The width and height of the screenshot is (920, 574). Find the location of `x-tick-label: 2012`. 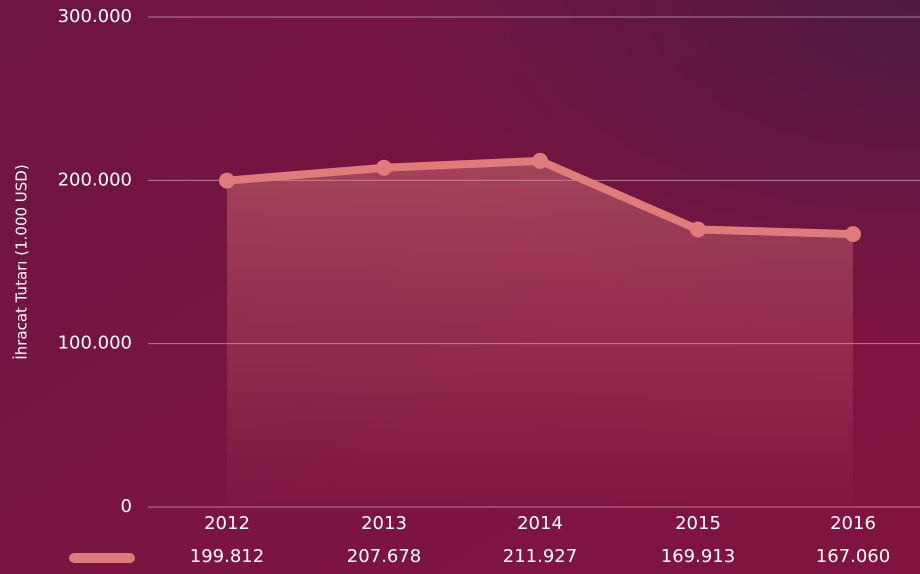

x-tick-label: 2012 is located at coordinates (227, 523).